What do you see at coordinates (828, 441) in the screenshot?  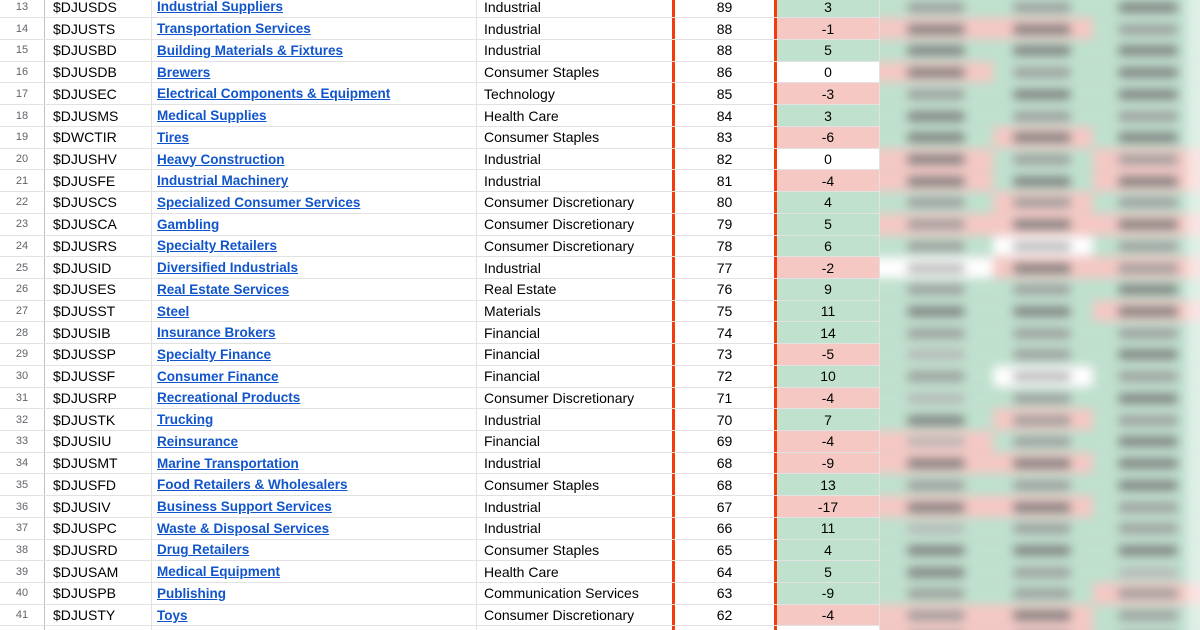 I see `change-cell: -4` at bounding box center [828, 441].